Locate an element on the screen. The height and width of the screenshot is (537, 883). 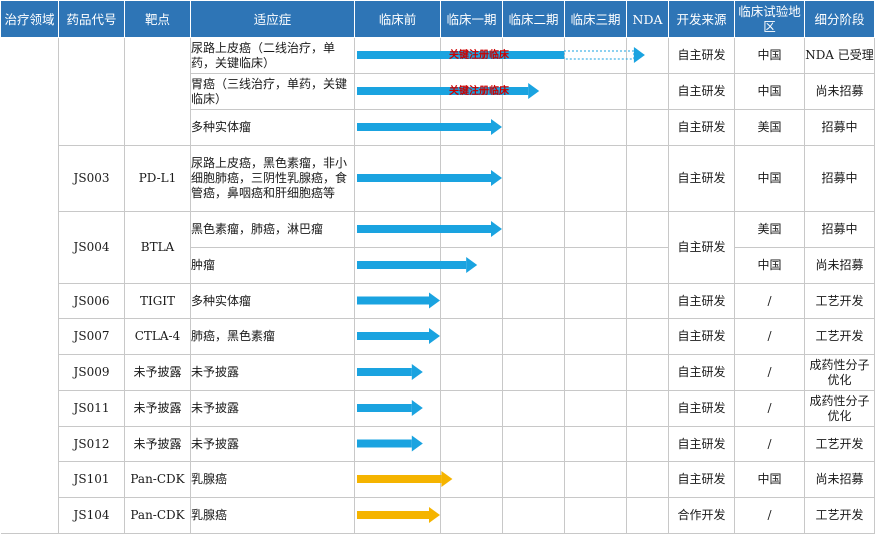
indication: 肿瘤 is located at coordinates (272, 265).